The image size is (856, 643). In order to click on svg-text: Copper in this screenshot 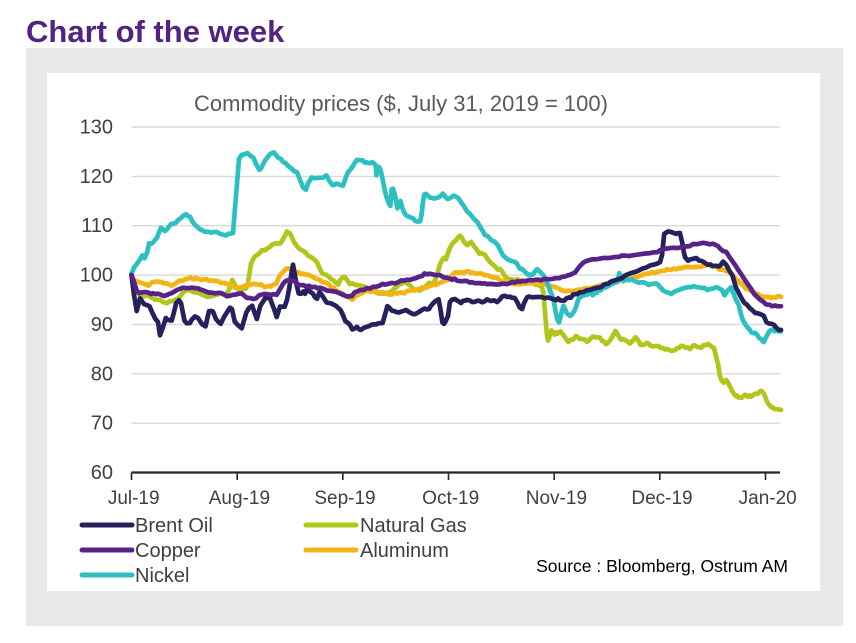, I will do `click(168, 551)`.